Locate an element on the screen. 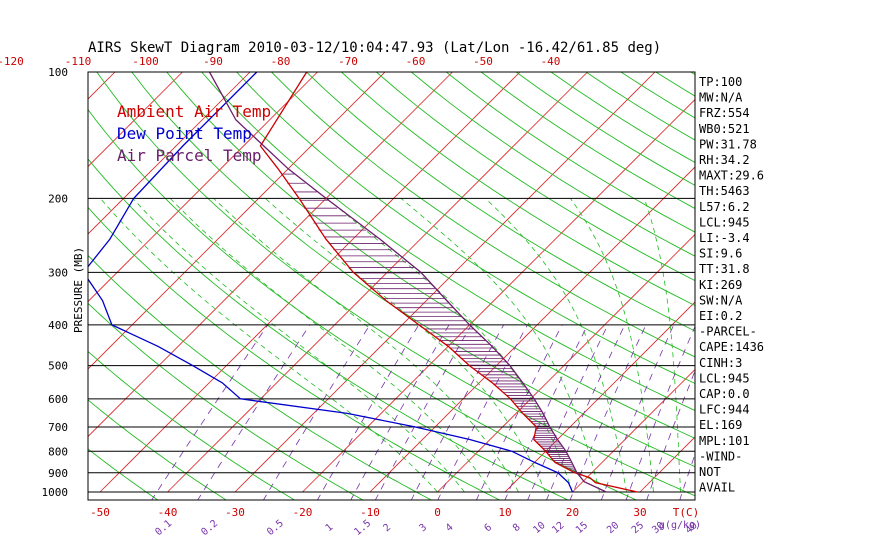 The image size is (870, 560). index-item: -PARCEL- is located at coordinates (728, 332).